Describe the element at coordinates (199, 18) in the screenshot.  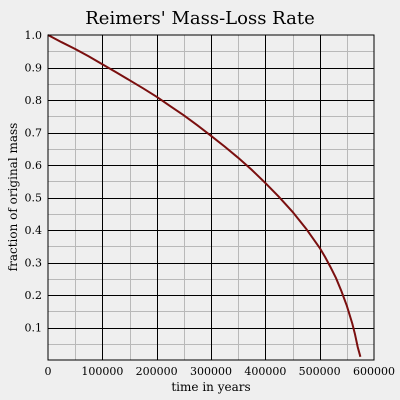
I see `chart-title: Reimers' Mass-Loss Rate` at that location.